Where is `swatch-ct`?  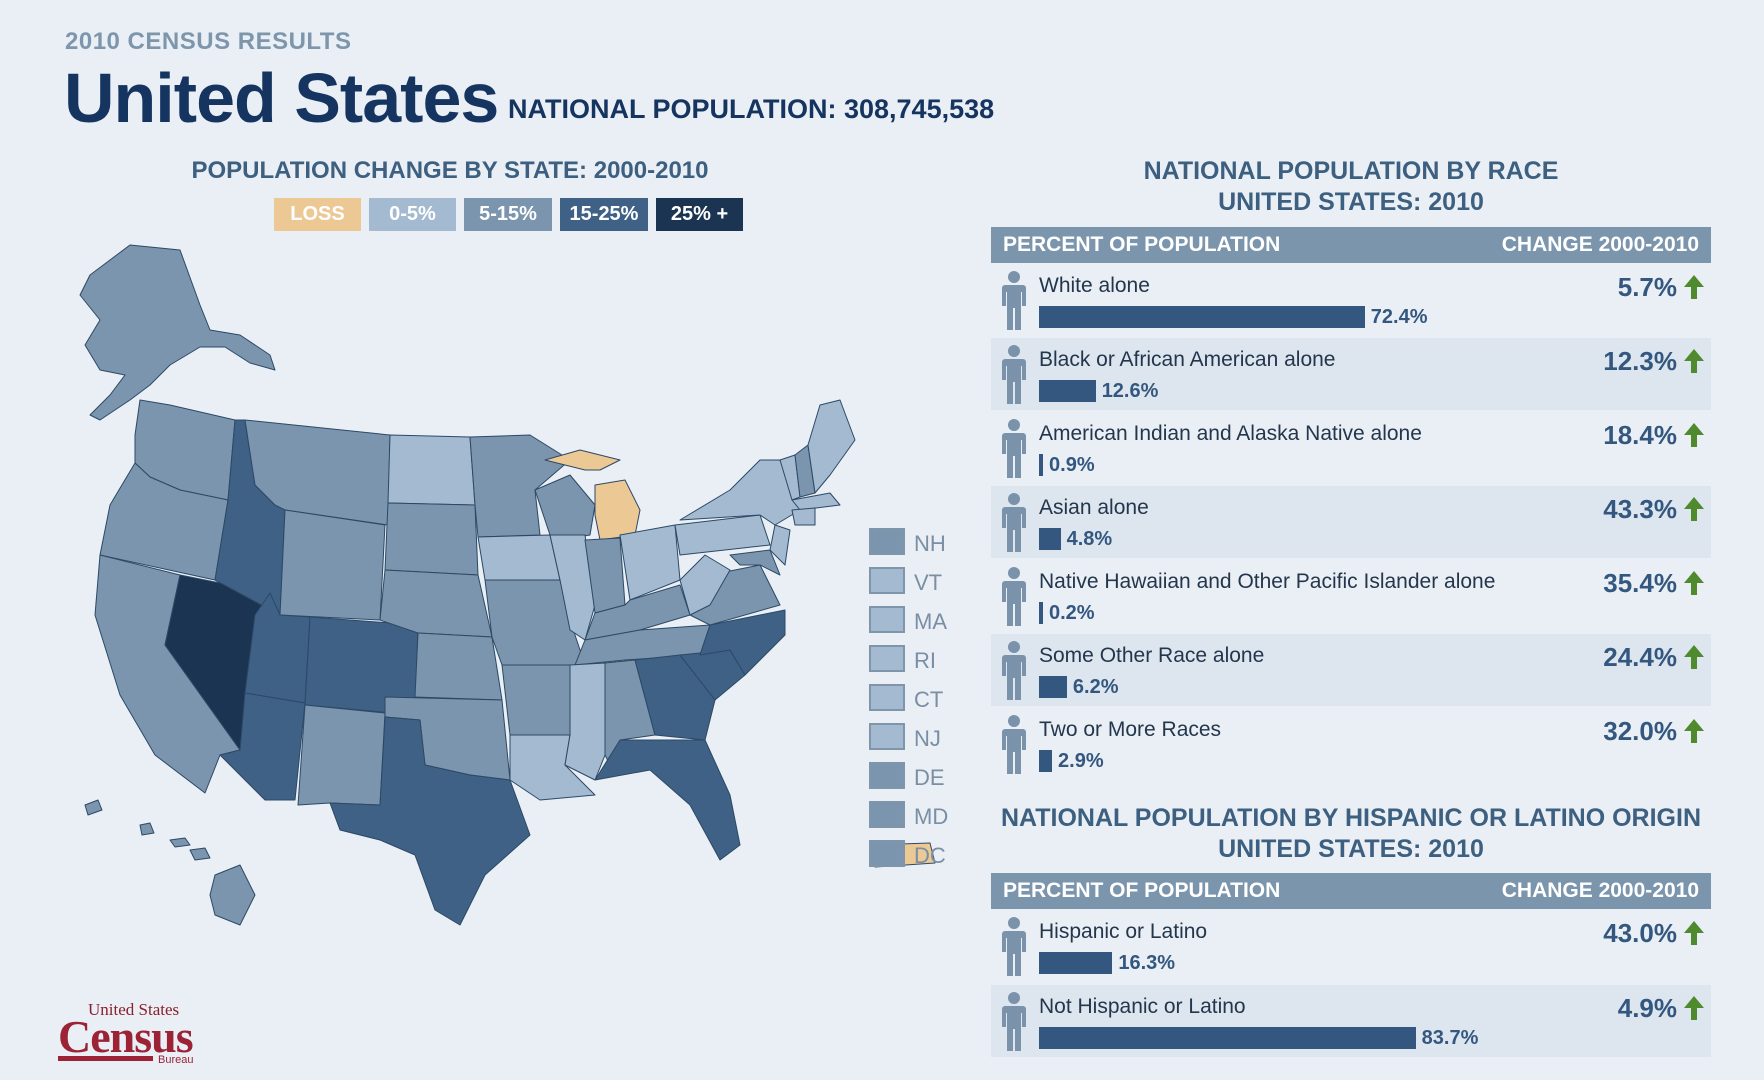 swatch-ct is located at coordinates (887, 697).